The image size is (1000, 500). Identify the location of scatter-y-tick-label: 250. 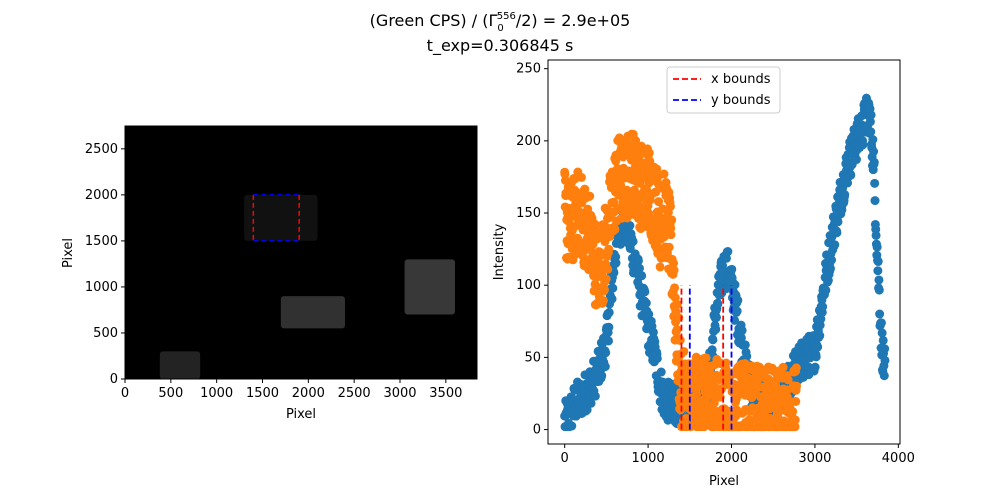
(528, 69).